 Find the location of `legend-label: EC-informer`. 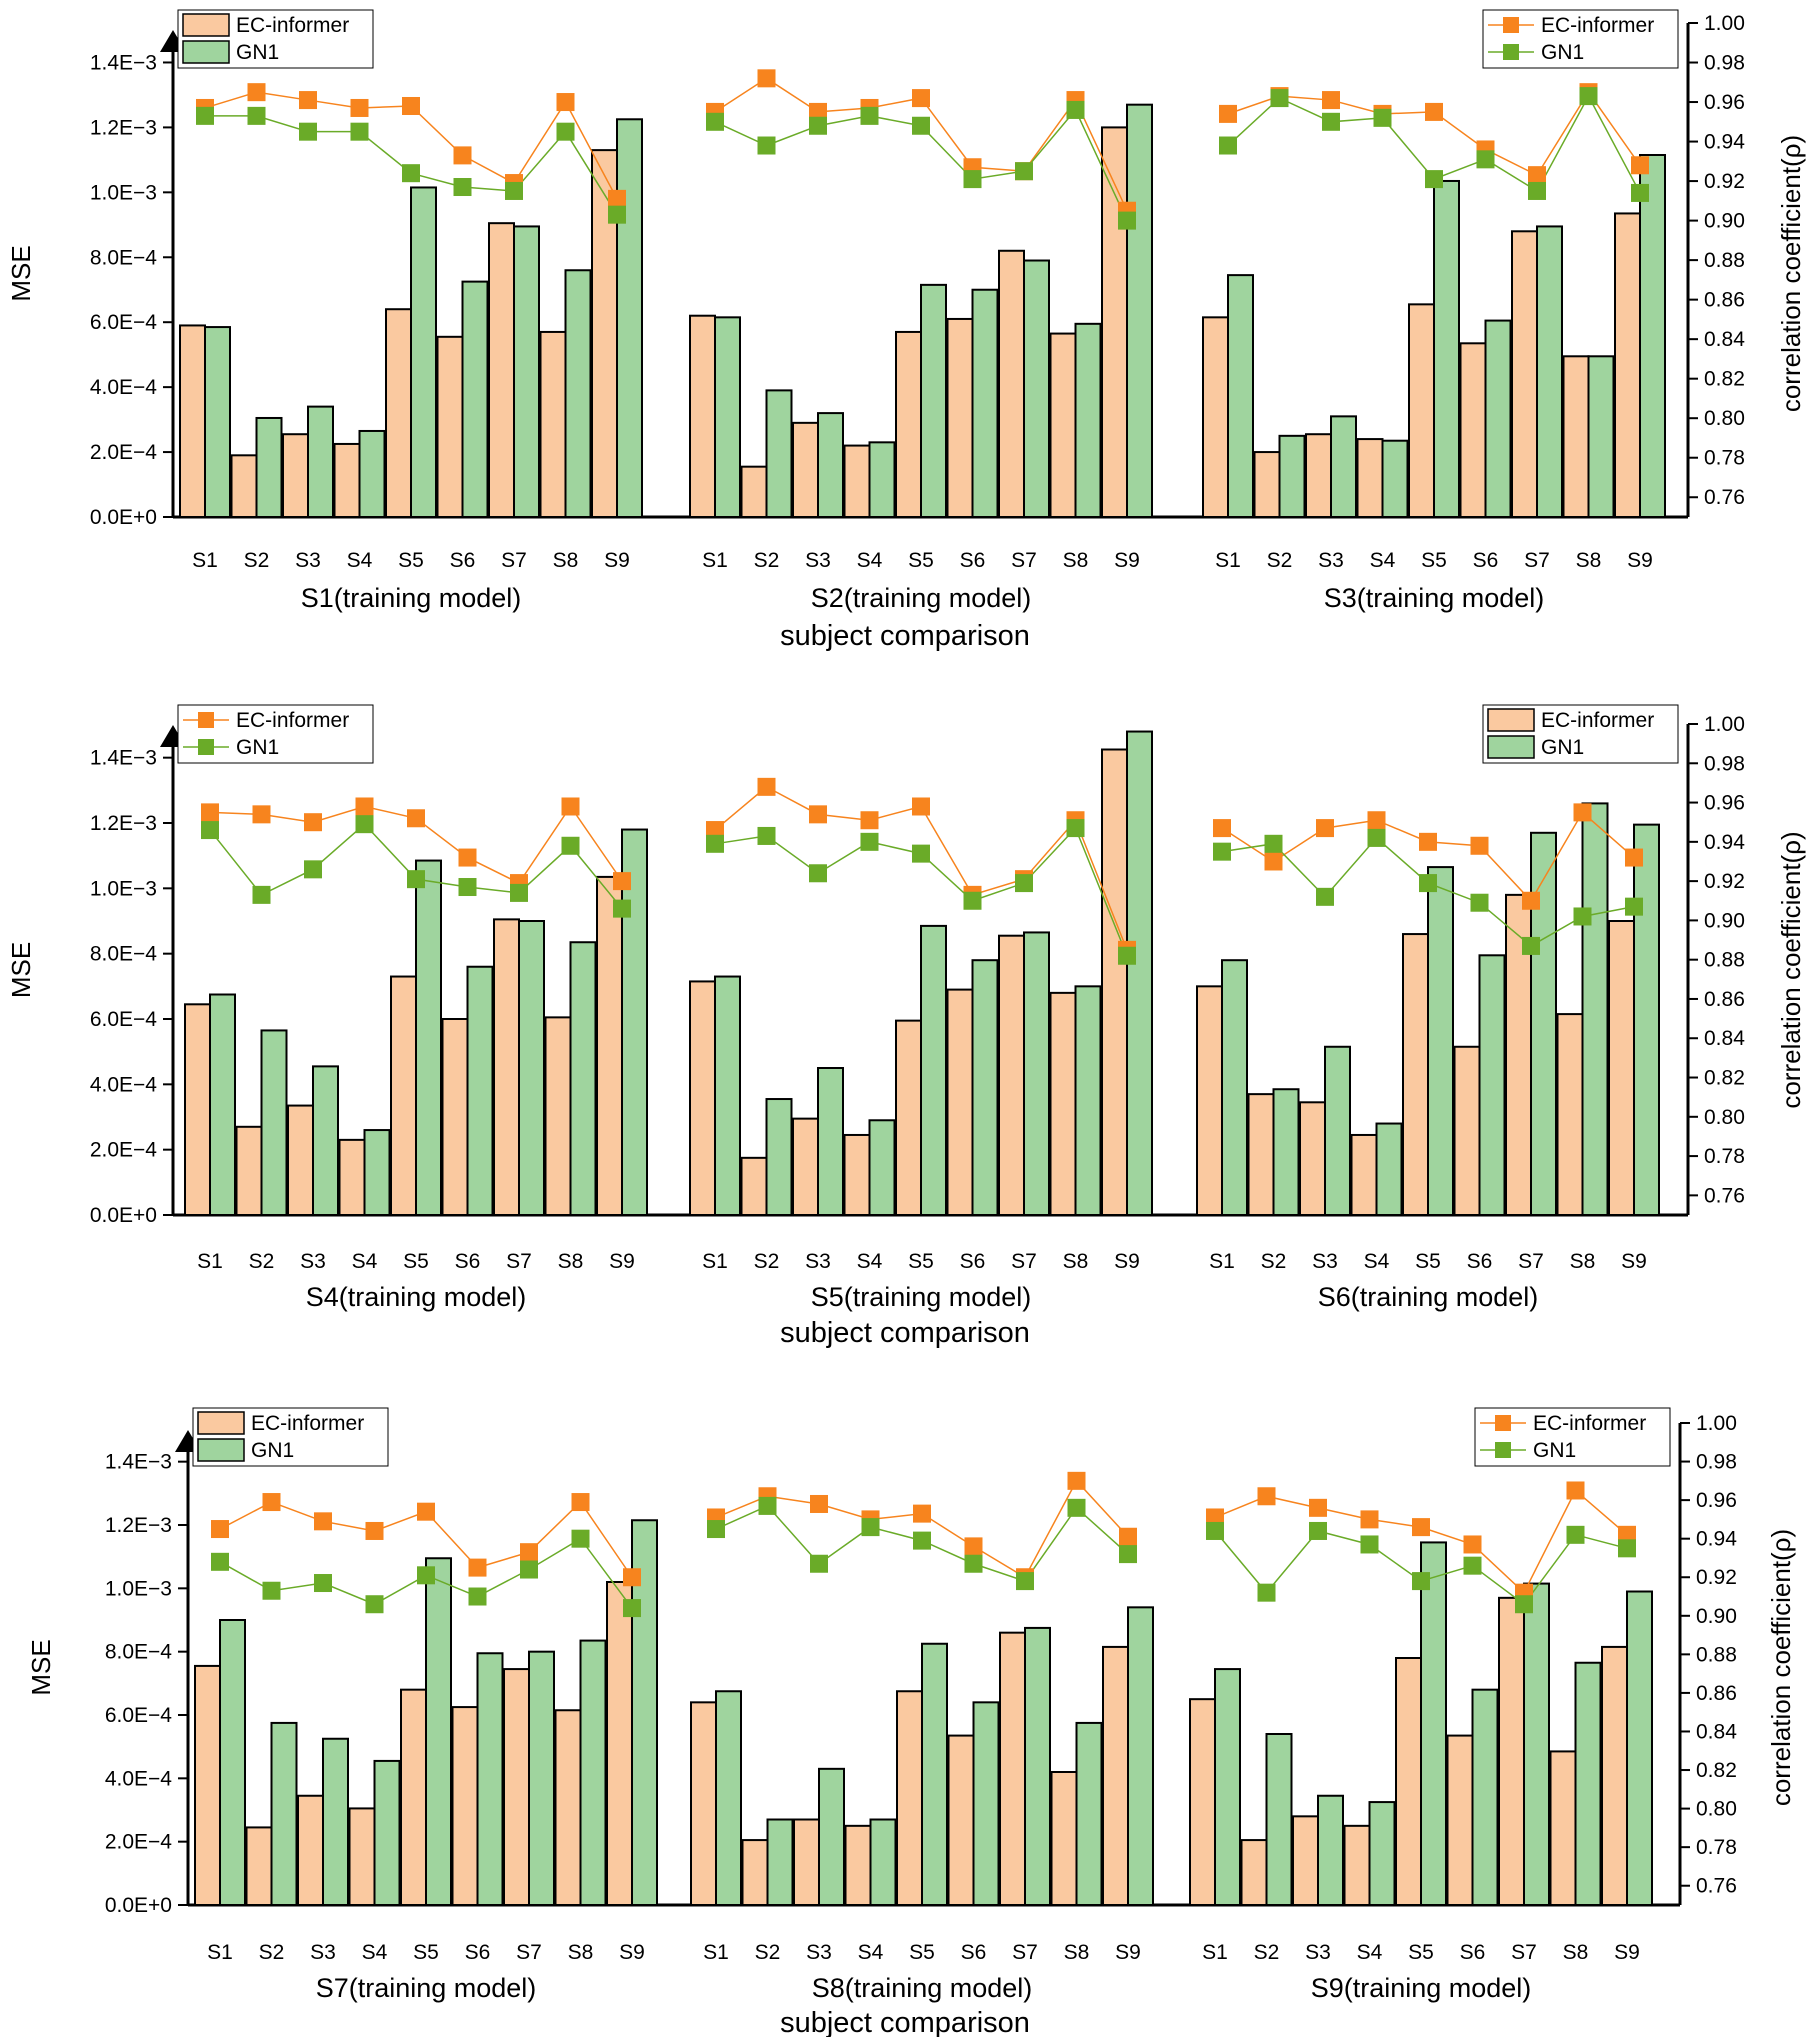

legend-label: EC-informer is located at coordinates (292, 25).